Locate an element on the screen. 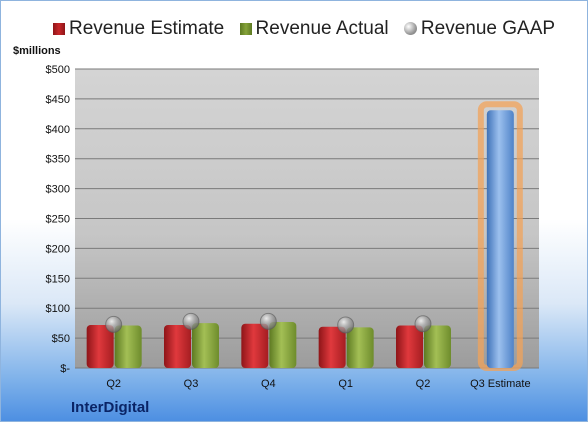 This screenshot has height=422, width=588. y-axis-unit-label: $millions is located at coordinates (37, 51).